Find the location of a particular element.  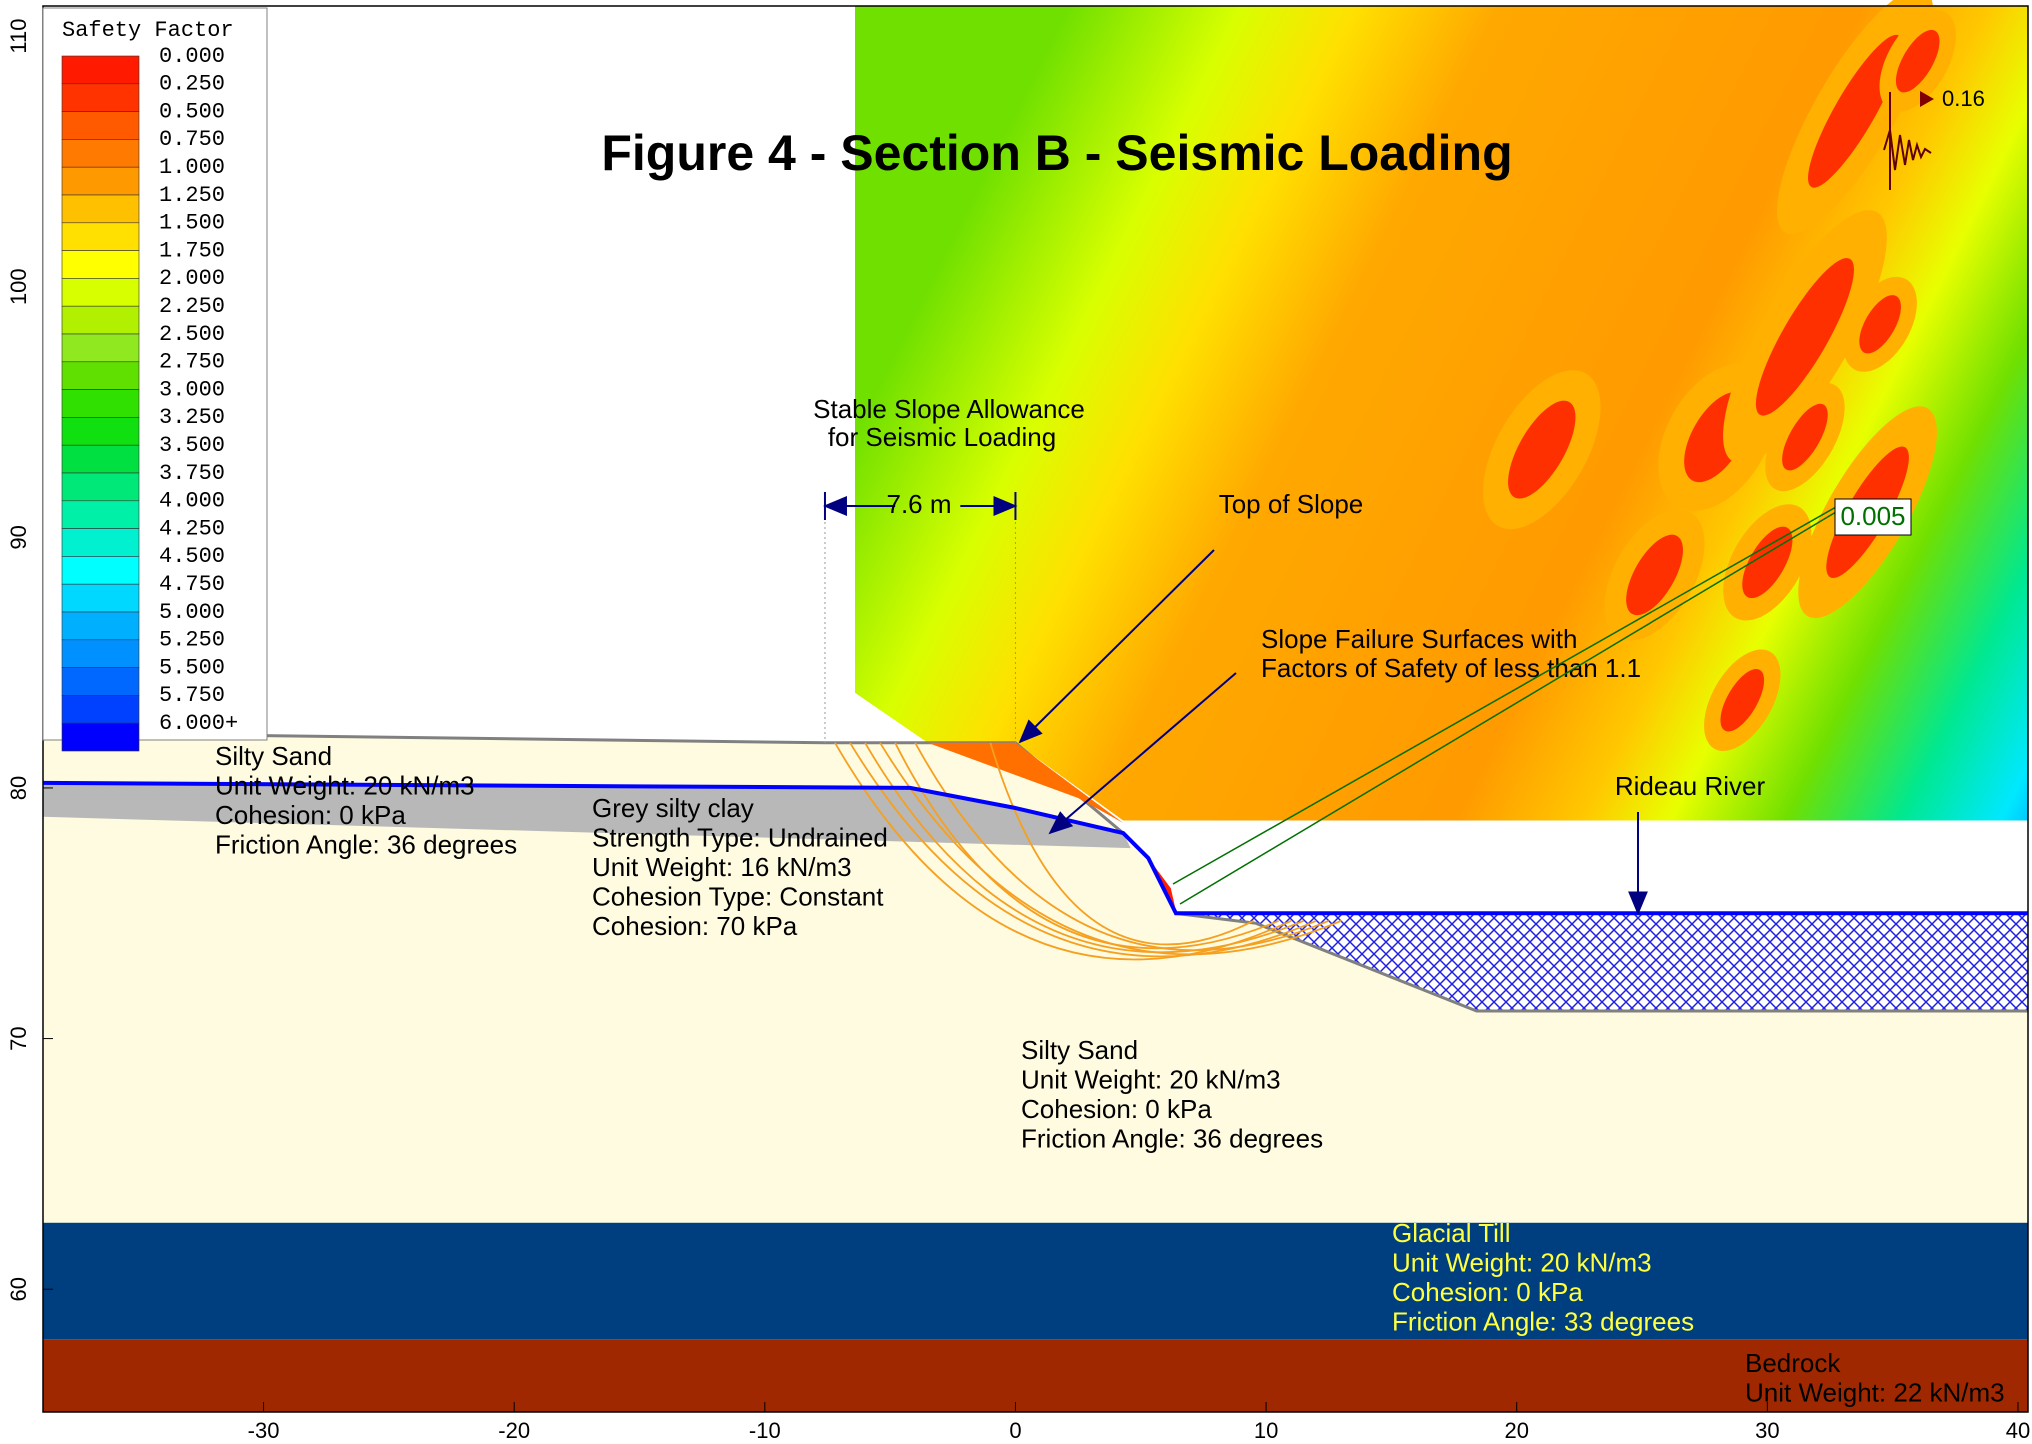

allowance-label: Stable Slope Allowance is located at coordinates (949, 409).